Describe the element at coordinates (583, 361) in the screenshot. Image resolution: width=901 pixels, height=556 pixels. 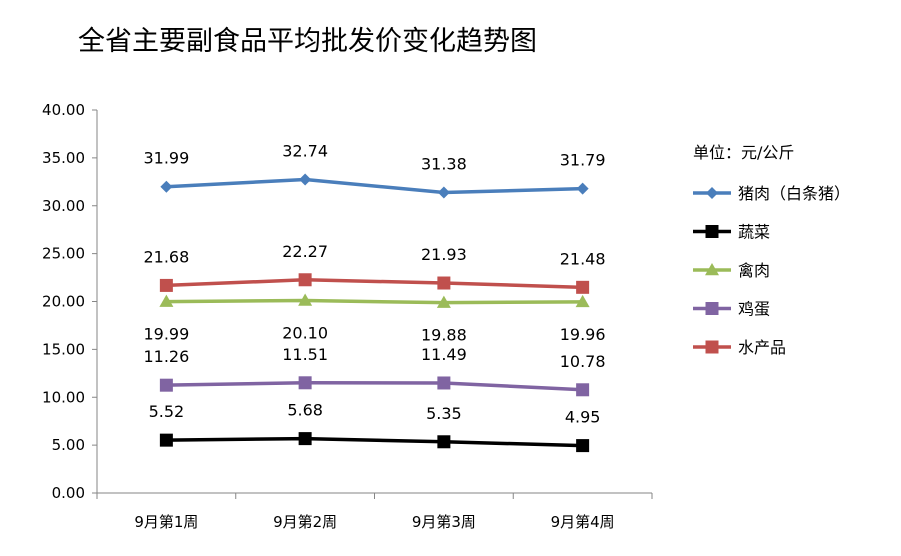
I see `data-label: 10.78` at that location.